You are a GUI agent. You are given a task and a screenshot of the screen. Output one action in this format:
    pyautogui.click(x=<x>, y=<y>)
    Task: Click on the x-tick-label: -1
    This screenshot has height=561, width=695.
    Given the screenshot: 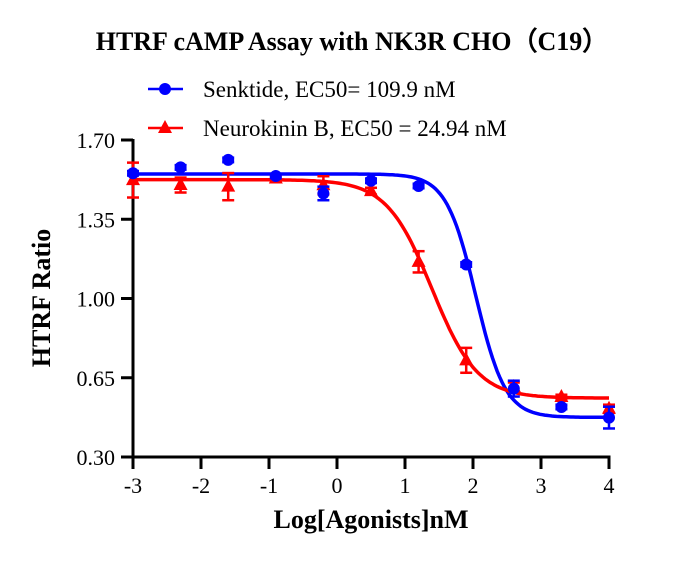 What is the action you would take?
    pyautogui.click(x=269, y=485)
    